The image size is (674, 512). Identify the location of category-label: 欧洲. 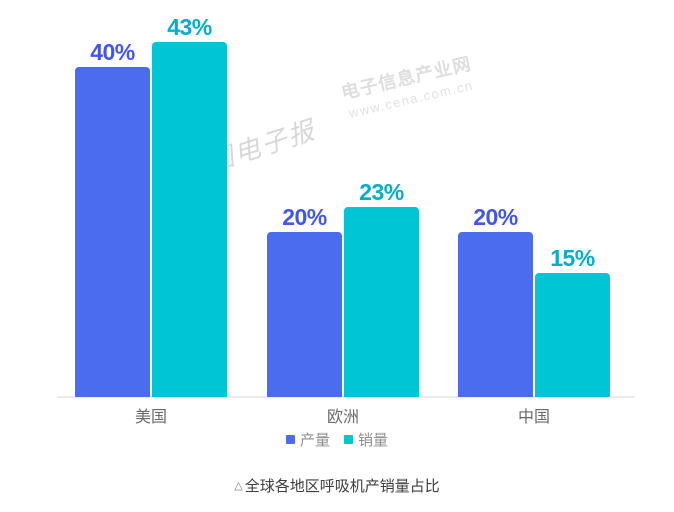
(342, 417).